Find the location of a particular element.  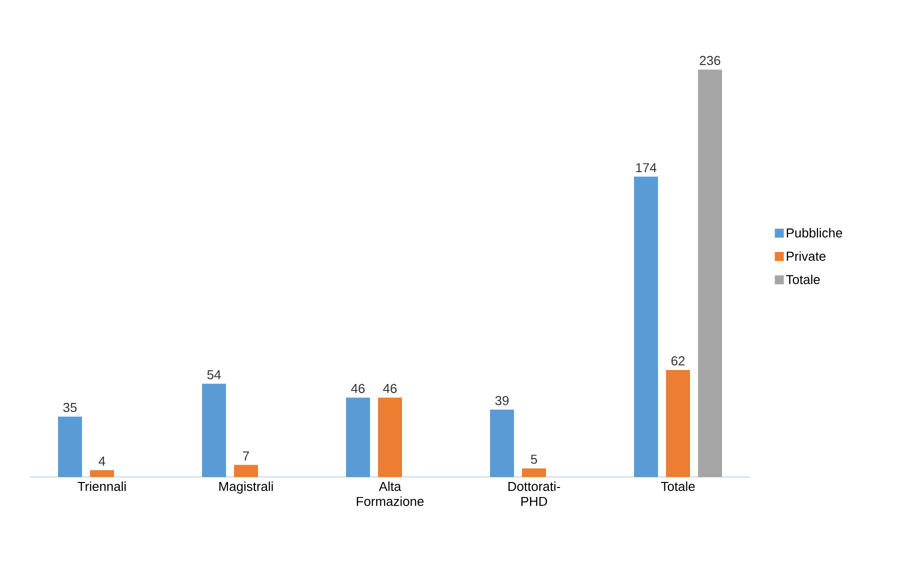

x-tick-label: Magistrali is located at coordinates (246, 488).